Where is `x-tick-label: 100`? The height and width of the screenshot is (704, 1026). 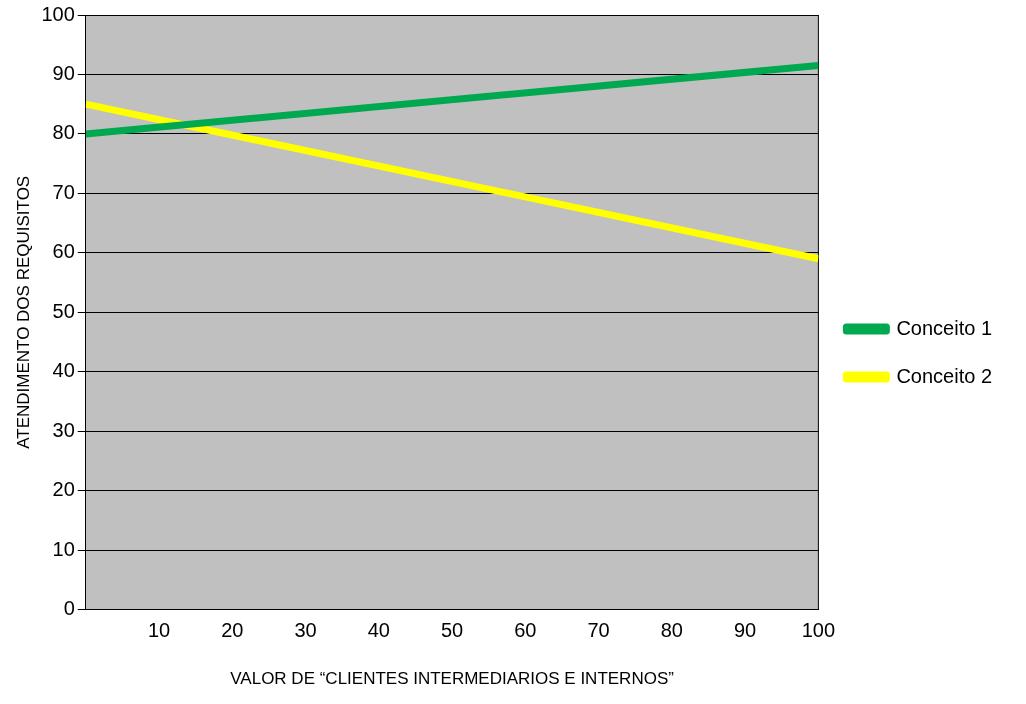 x-tick-label: 100 is located at coordinates (818, 630).